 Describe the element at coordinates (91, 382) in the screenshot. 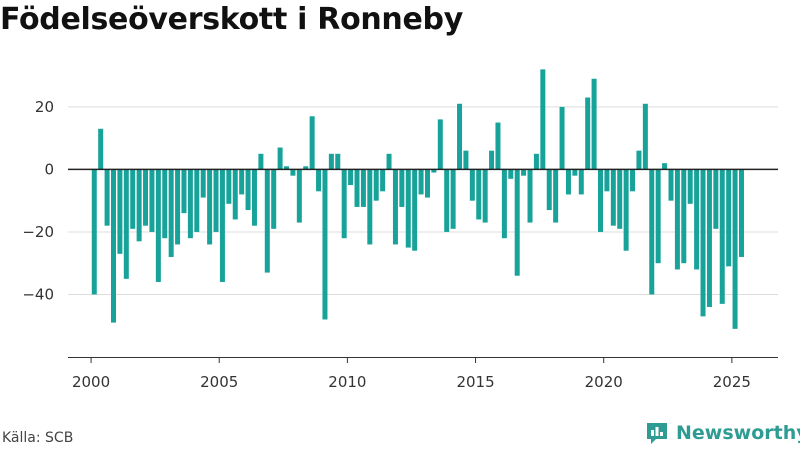

I see `x-tick-label: 2000` at that location.